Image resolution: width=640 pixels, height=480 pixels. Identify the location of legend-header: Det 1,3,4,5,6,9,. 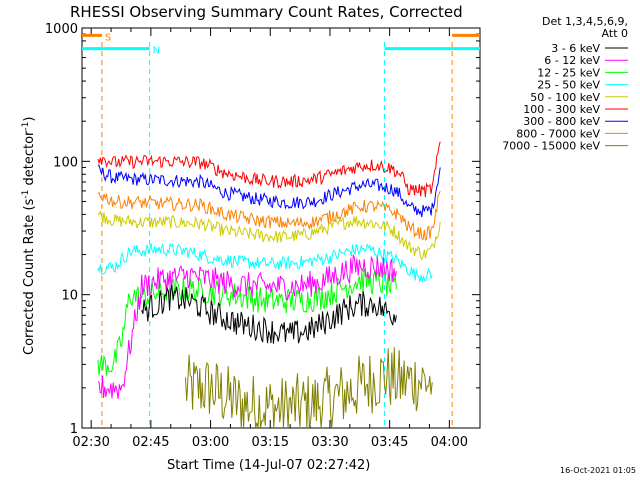
(585, 21).